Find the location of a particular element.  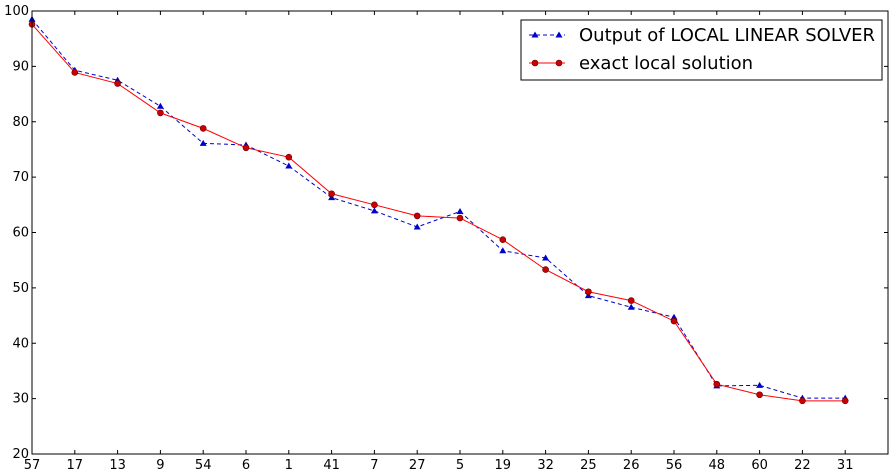

x-tick-label: 57 is located at coordinates (32, 465).